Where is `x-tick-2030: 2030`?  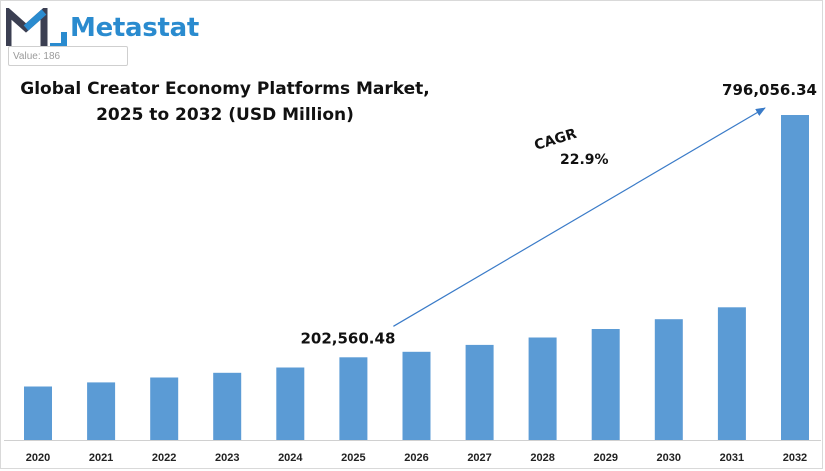 x-tick-2030: 2030 is located at coordinates (669, 458).